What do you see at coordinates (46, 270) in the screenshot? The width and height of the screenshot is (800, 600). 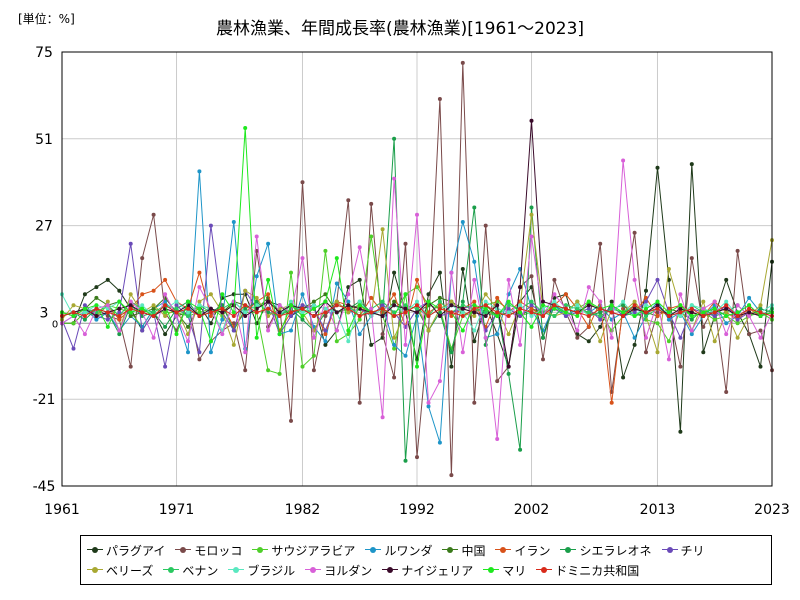 I see `y-axis-ticks: 75 51 27 3 -21 -45 0` at bounding box center [46, 270].